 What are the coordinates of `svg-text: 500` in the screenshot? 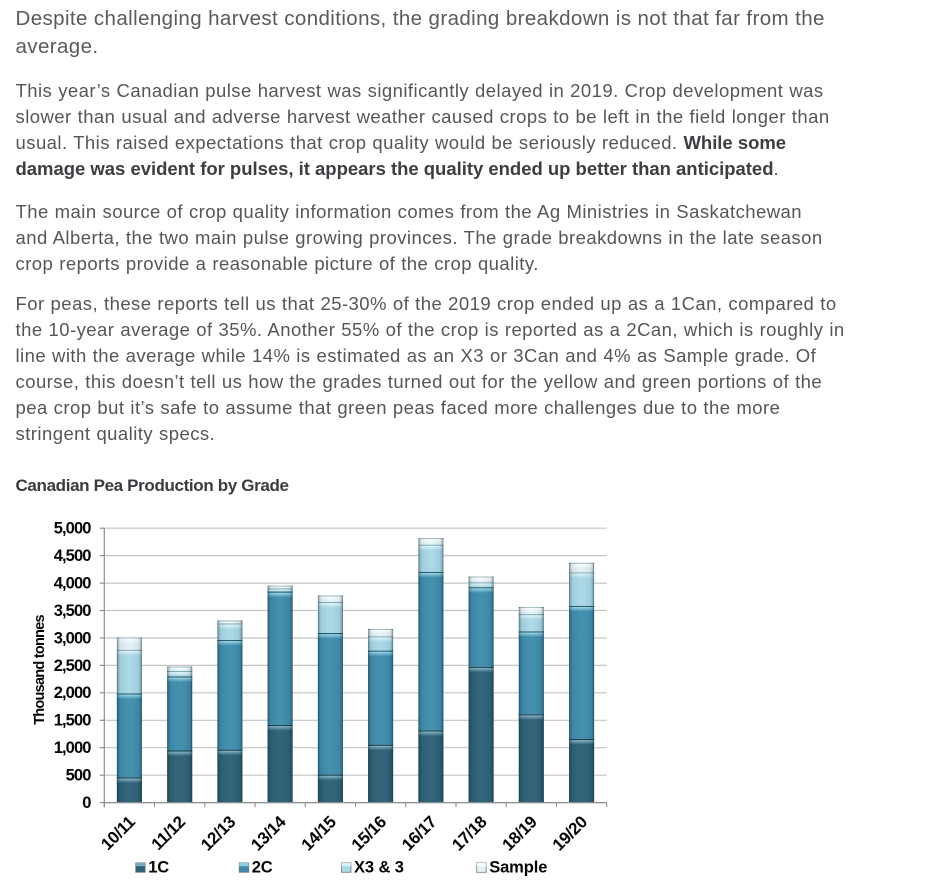 It's located at (79, 776).